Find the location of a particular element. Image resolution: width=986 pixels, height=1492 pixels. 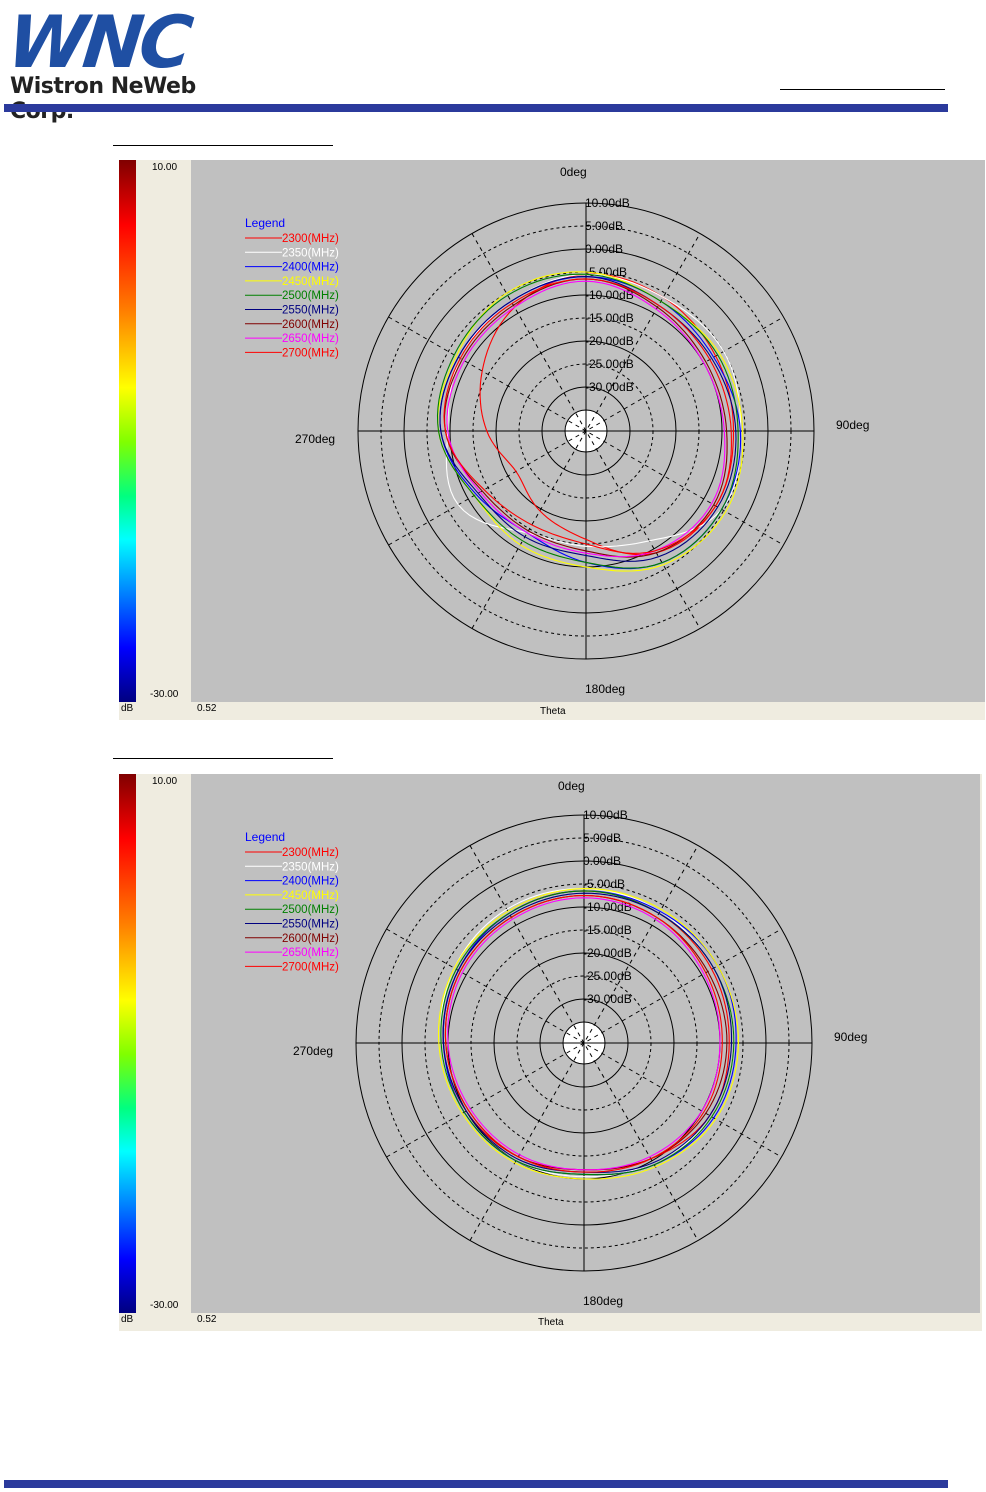

footer-band is located at coordinates (476, 1484).